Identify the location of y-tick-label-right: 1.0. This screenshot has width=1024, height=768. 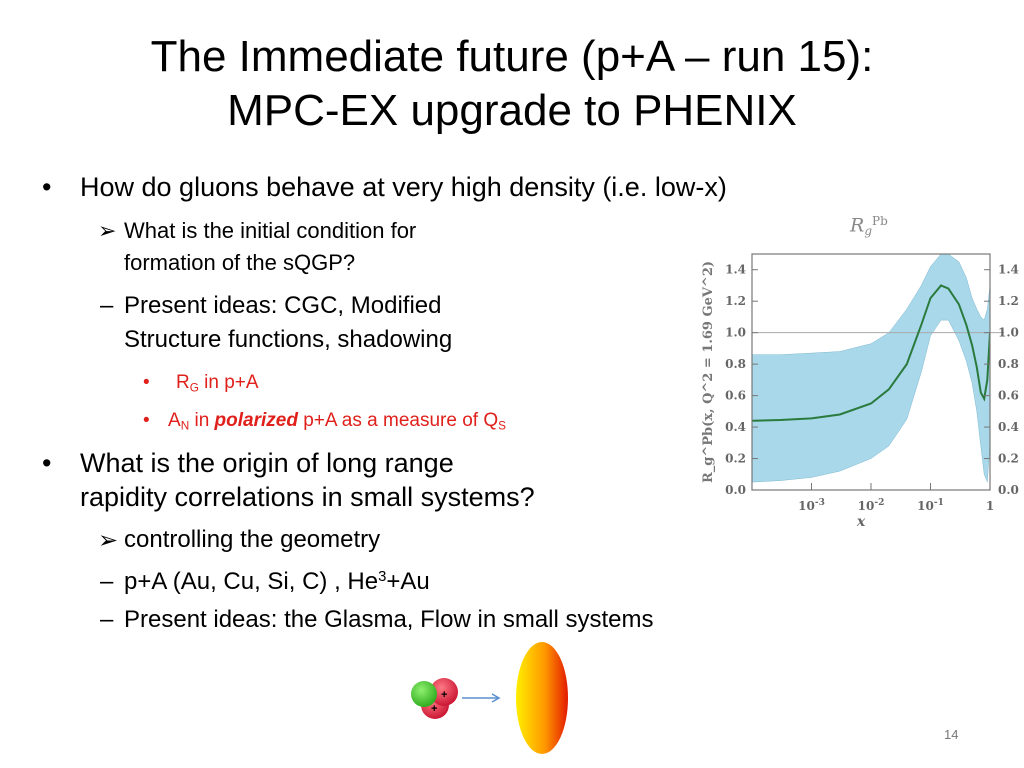
(1008, 333).